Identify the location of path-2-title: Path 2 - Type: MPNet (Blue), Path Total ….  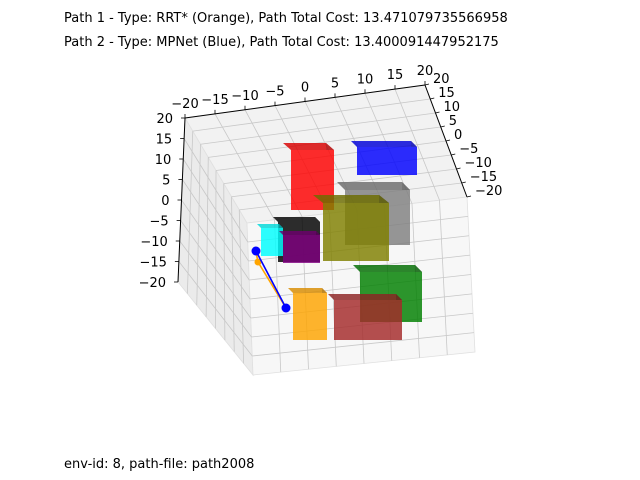
(281, 42).